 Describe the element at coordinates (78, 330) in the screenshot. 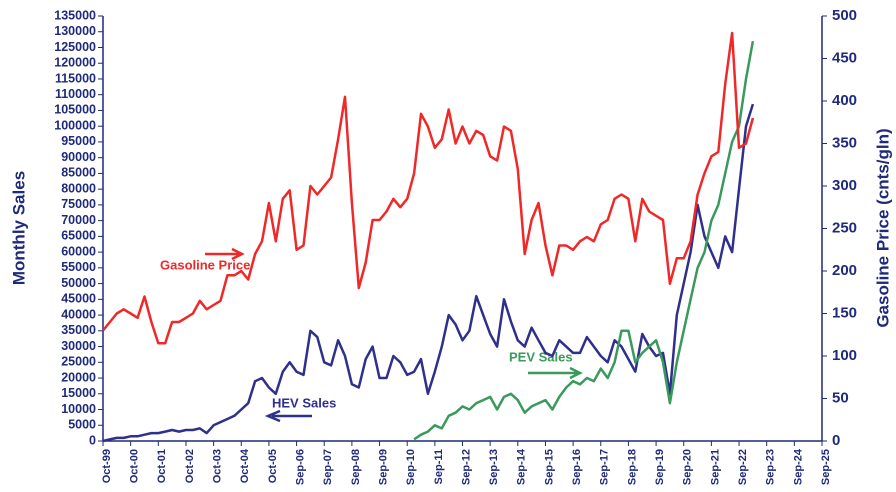

I see `y-tick-label: 35000` at that location.